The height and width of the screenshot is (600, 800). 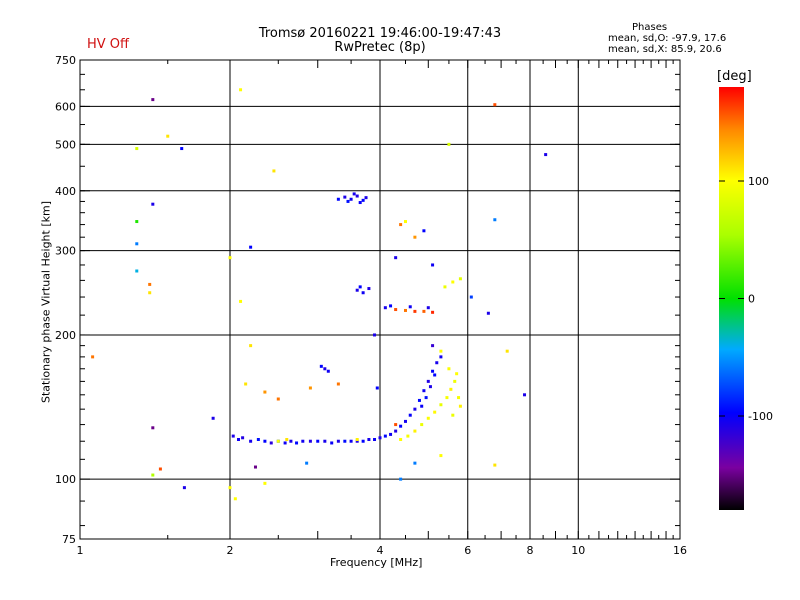 What do you see at coordinates (65, 60) in the screenshot?
I see `y-tick-label: 750` at bounding box center [65, 60].